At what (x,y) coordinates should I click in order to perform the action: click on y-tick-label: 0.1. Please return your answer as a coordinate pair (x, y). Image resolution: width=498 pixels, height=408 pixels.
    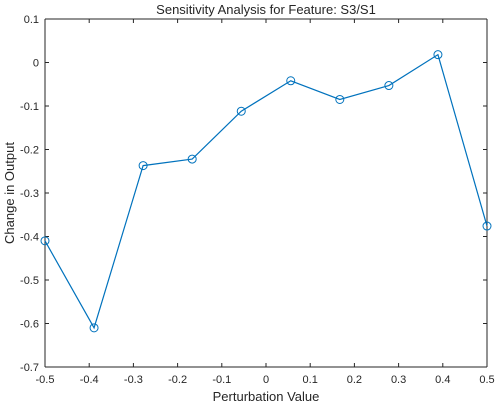
    Looking at the image, I should click on (31, 20).